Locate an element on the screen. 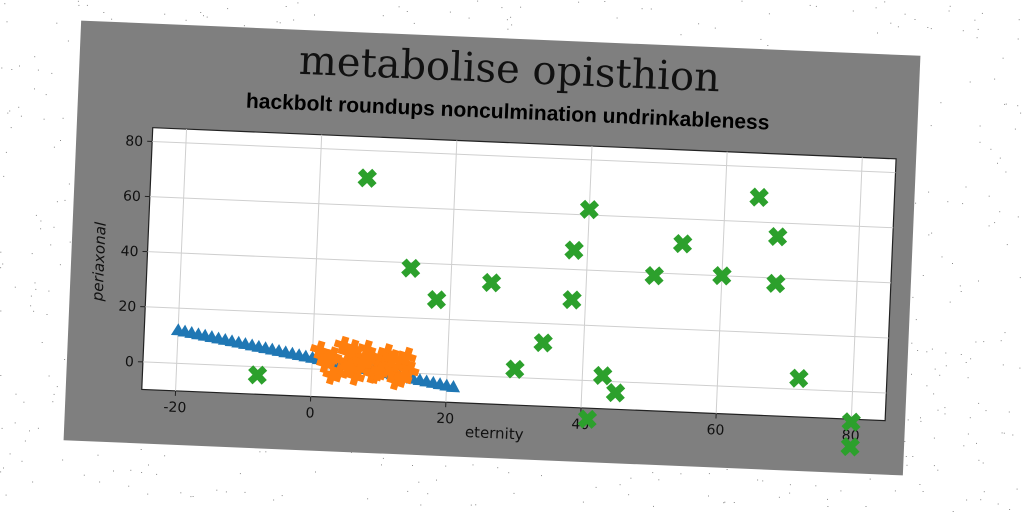  y-tick-label: 0 is located at coordinates (130, 362).